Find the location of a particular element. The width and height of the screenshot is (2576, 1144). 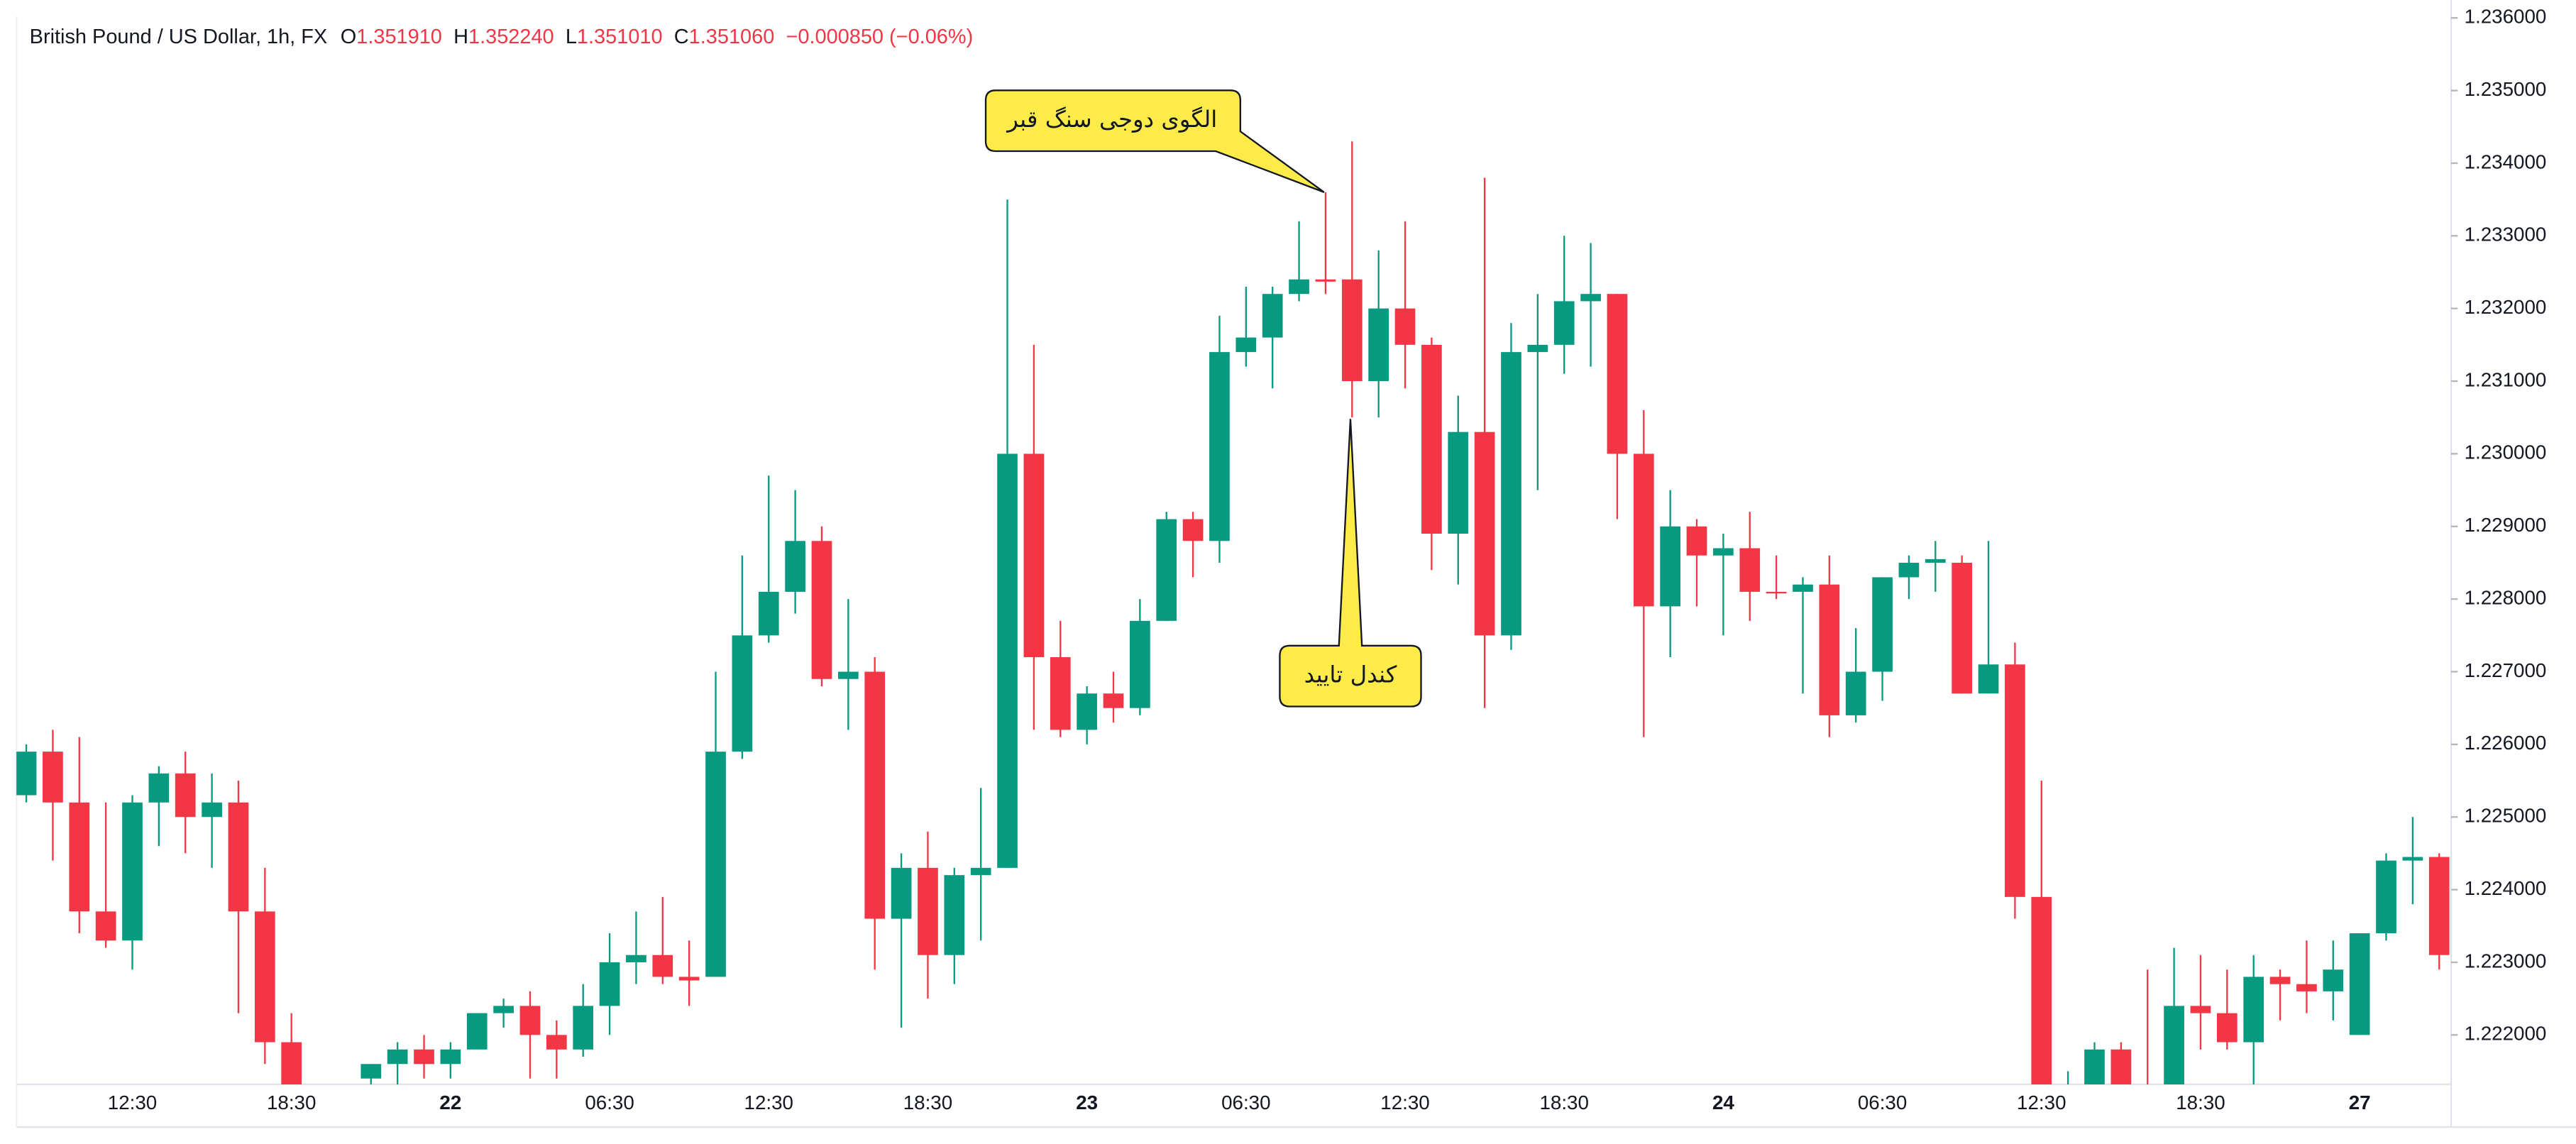

y-tick-label: 1.232000 is located at coordinates (2506, 307).